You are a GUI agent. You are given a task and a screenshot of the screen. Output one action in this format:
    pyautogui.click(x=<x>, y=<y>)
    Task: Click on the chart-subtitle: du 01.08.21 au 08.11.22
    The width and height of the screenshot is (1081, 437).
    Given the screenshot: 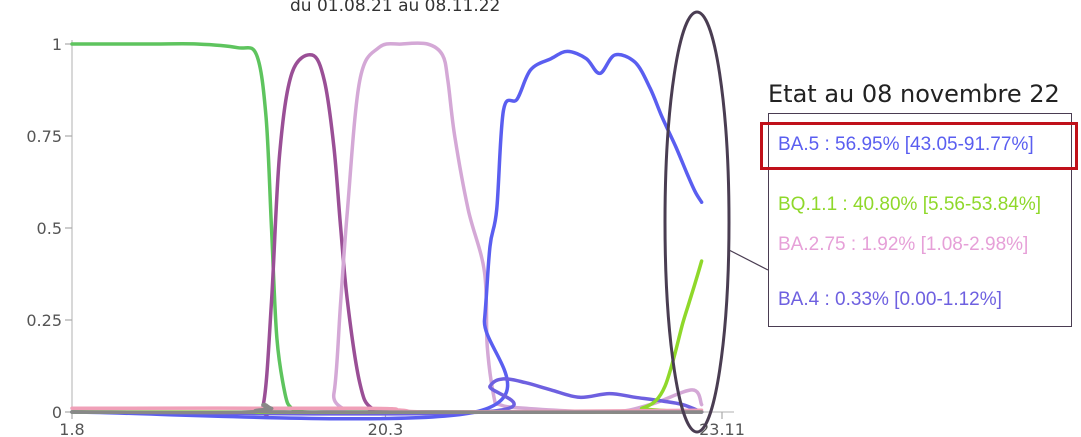 What is the action you would take?
    pyautogui.click(x=395, y=8)
    